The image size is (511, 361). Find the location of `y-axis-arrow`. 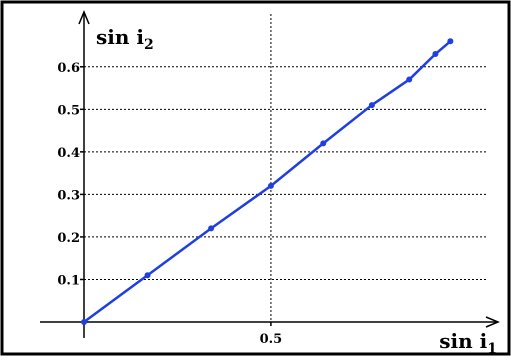

y-axis-arrow is located at coordinates (84, 17).